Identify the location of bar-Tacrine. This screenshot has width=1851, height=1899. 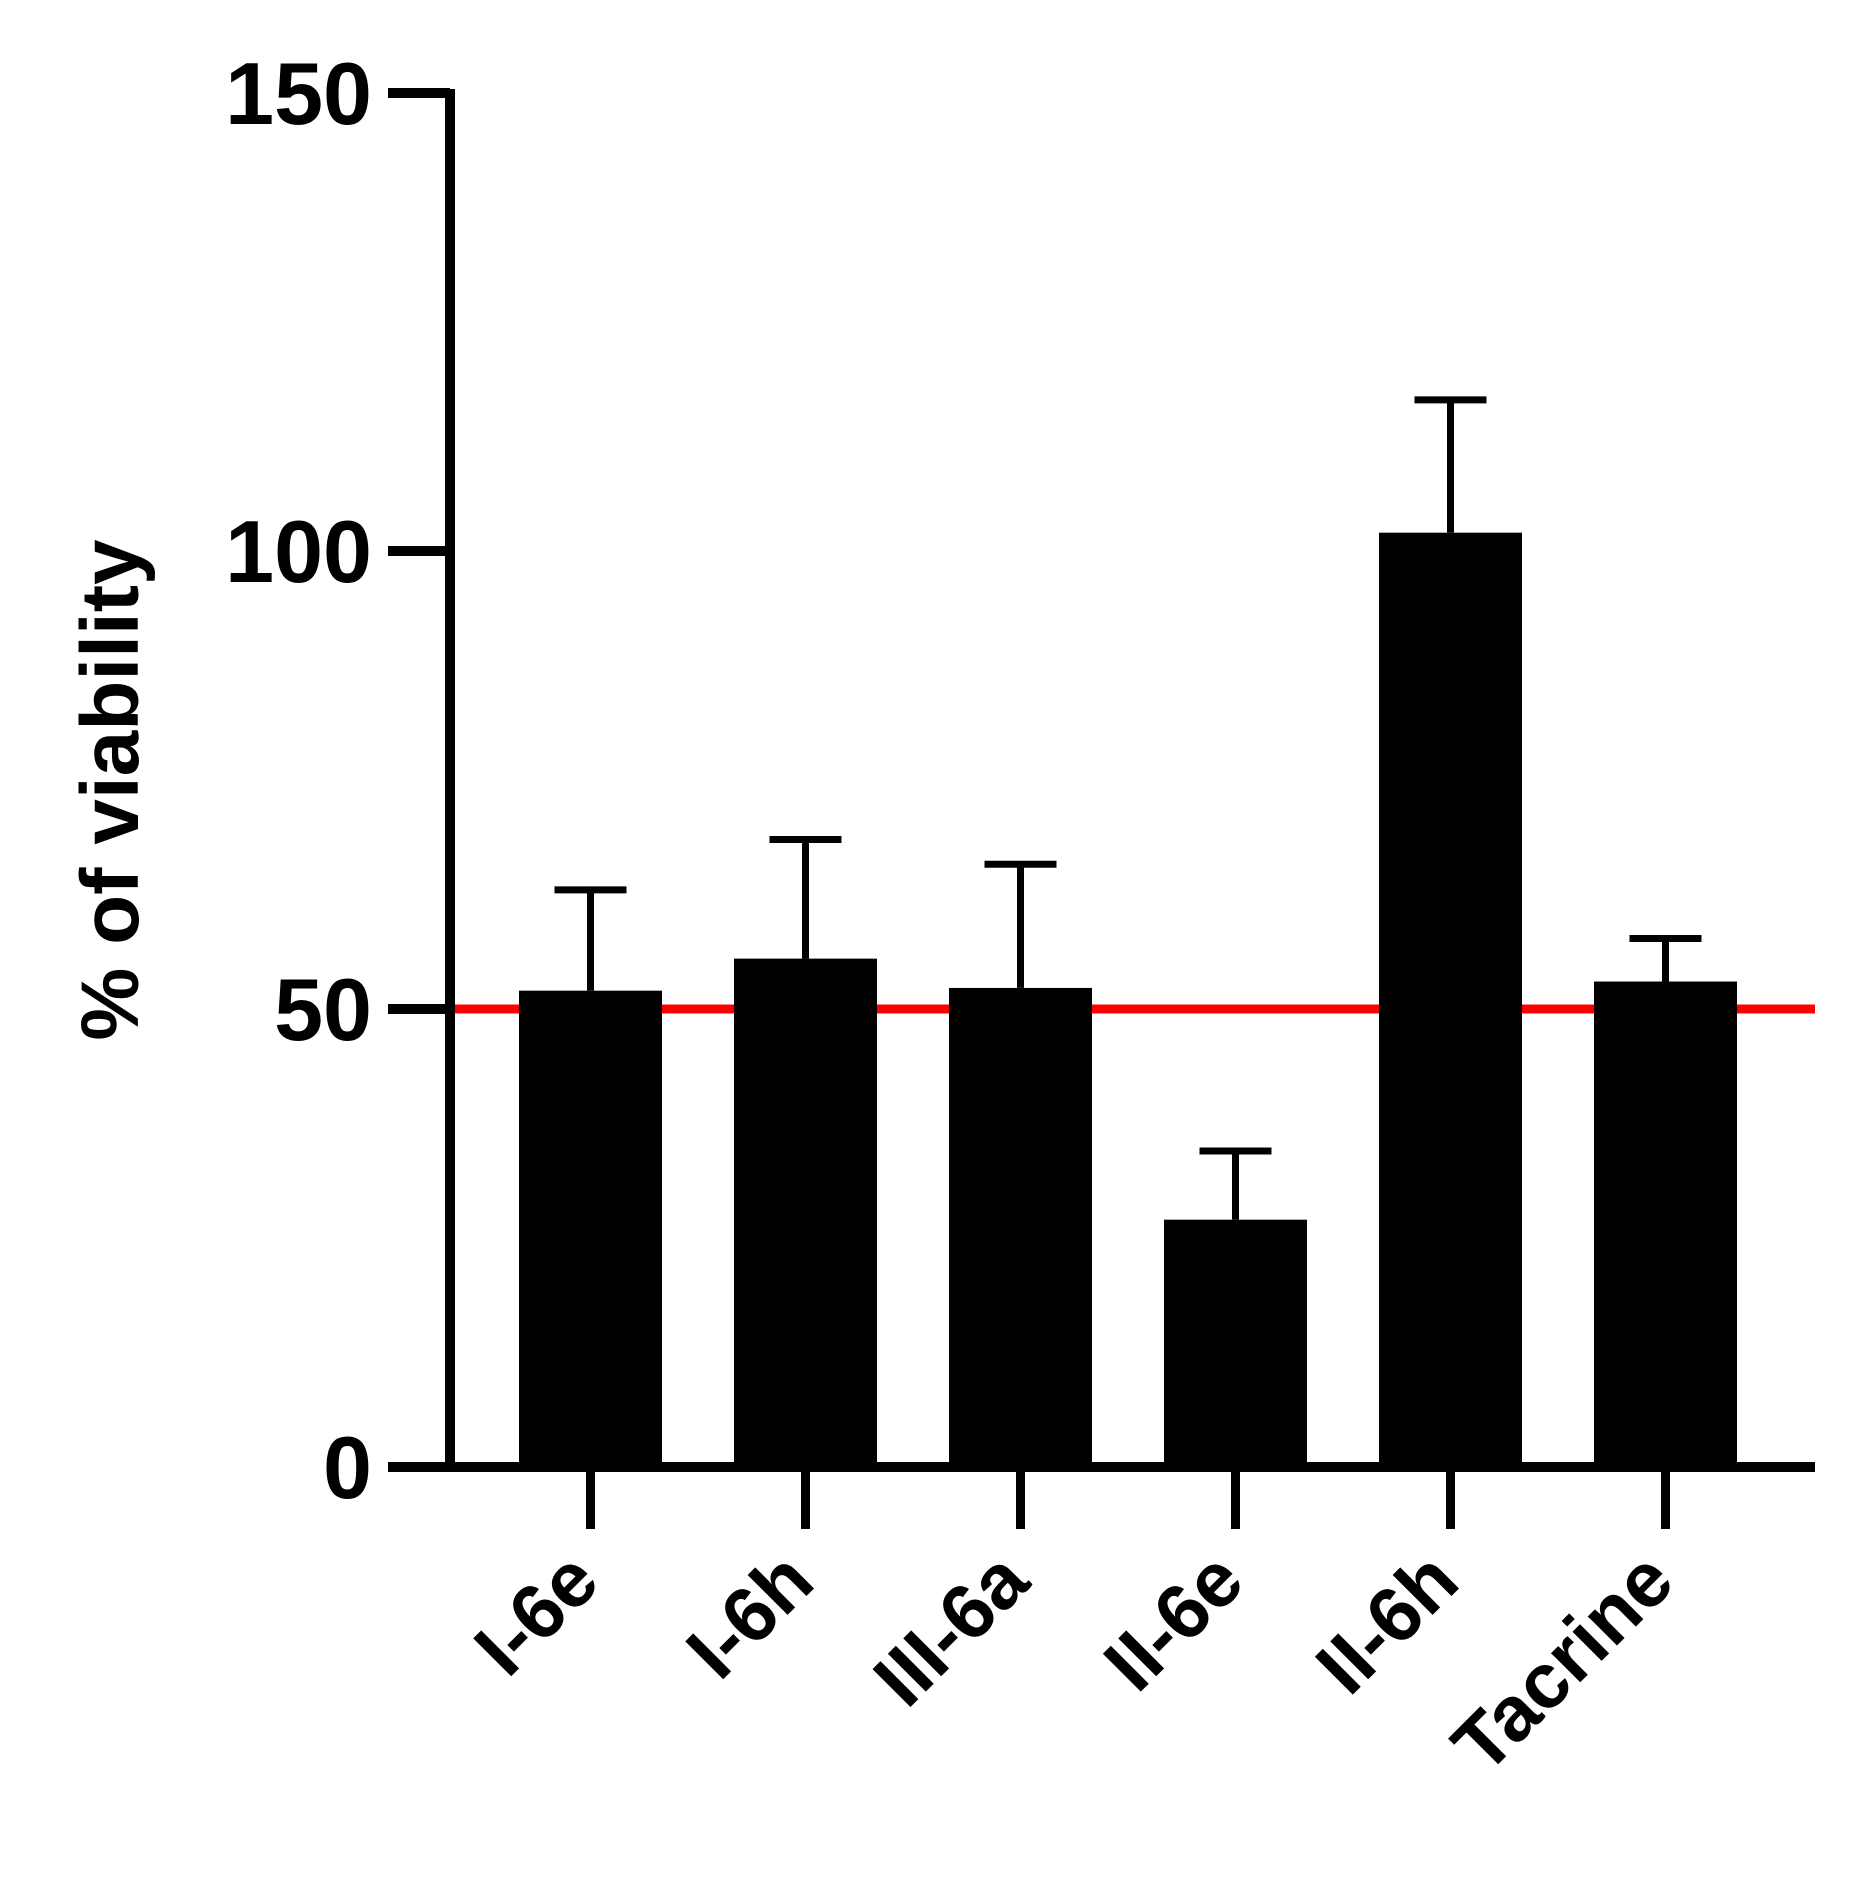
(1665, 1224).